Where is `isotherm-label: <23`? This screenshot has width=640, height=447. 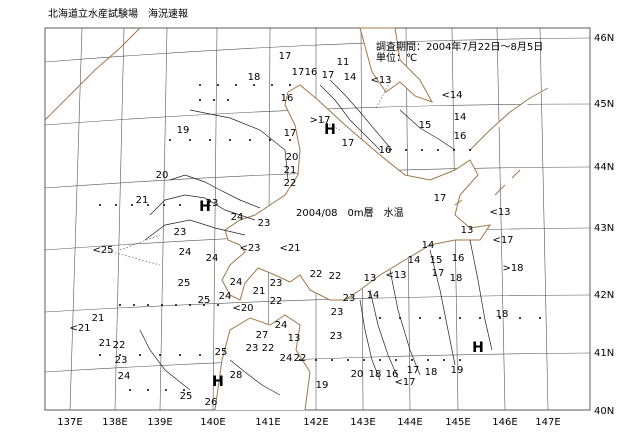
isotherm-label: <23 is located at coordinates (249, 248).